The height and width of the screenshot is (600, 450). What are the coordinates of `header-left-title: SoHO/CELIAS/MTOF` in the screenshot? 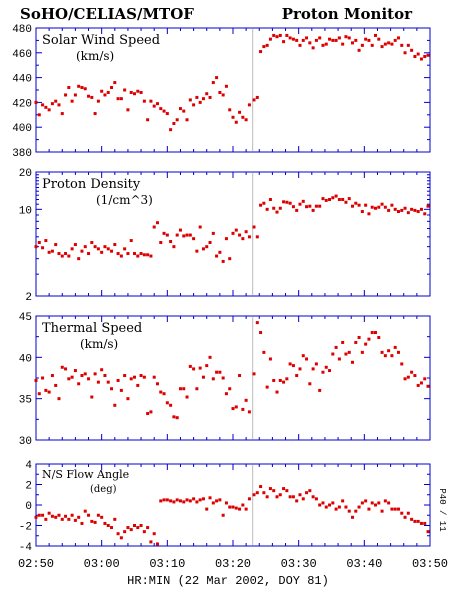 It's located at (107, 14).